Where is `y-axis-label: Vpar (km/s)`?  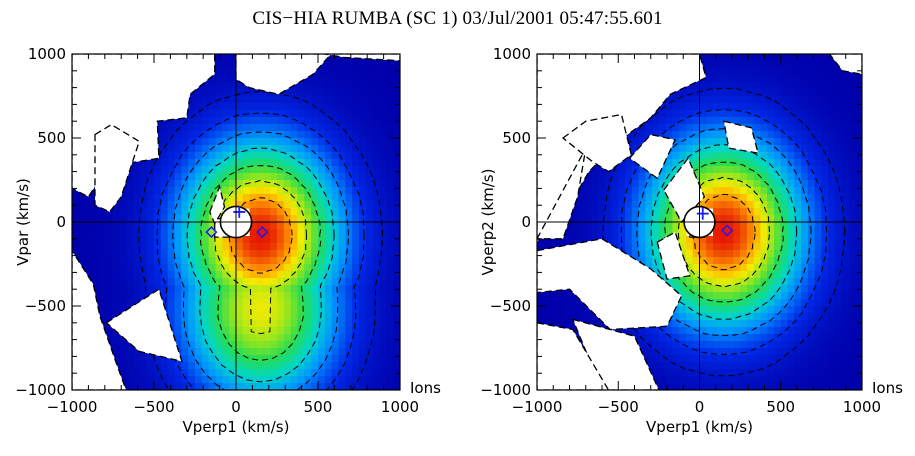 y-axis-label: Vpar (km/s) is located at coordinates (23, 222).